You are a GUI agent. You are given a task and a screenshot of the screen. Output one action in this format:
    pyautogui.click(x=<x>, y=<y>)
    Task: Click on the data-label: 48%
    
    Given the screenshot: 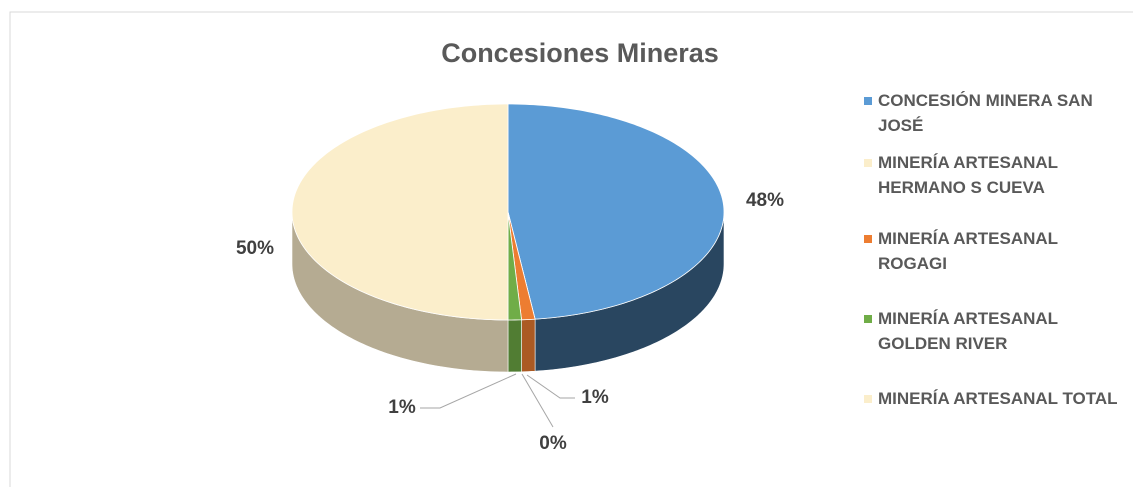 What is the action you would take?
    pyautogui.click(x=765, y=200)
    